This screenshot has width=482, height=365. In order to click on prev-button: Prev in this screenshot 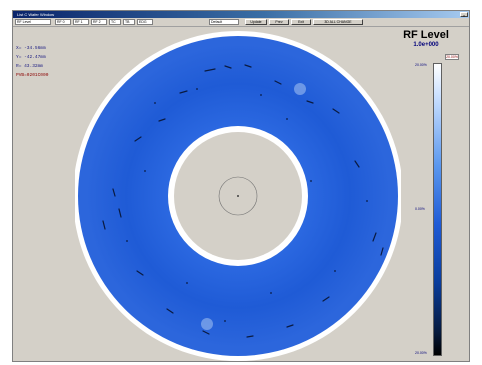, I will do `click(279, 22)`.